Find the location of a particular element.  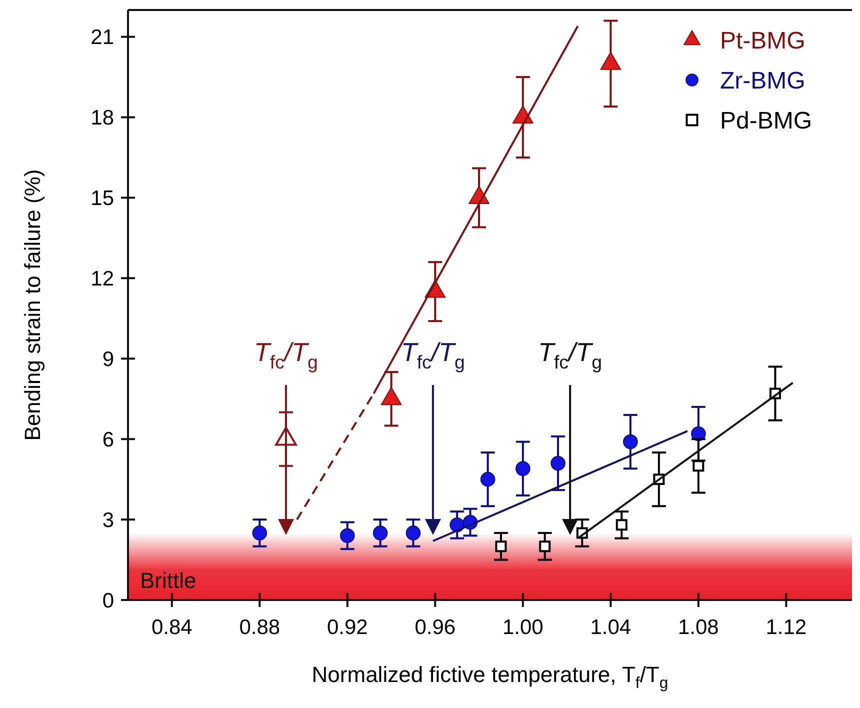

x-tick-label: 0.84 is located at coordinates (172, 627).